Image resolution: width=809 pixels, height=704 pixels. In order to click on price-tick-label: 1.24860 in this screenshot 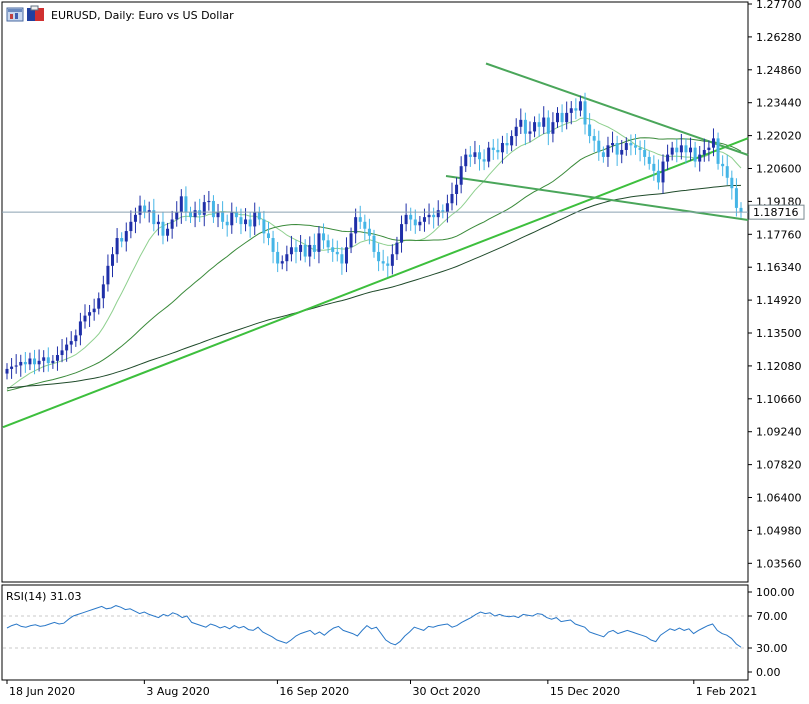, I will do `click(779, 70)`.